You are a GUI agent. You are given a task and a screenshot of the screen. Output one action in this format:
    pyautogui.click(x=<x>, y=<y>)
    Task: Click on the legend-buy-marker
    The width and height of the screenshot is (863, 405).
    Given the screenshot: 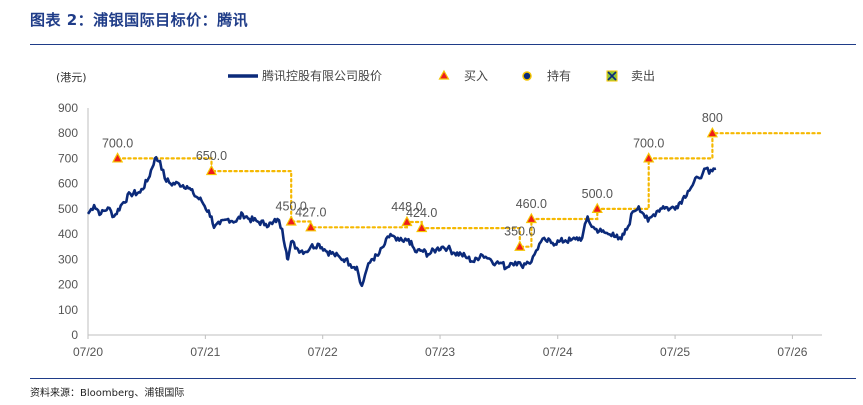 What is the action you would take?
    pyautogui.click(x=444, y=74)
    